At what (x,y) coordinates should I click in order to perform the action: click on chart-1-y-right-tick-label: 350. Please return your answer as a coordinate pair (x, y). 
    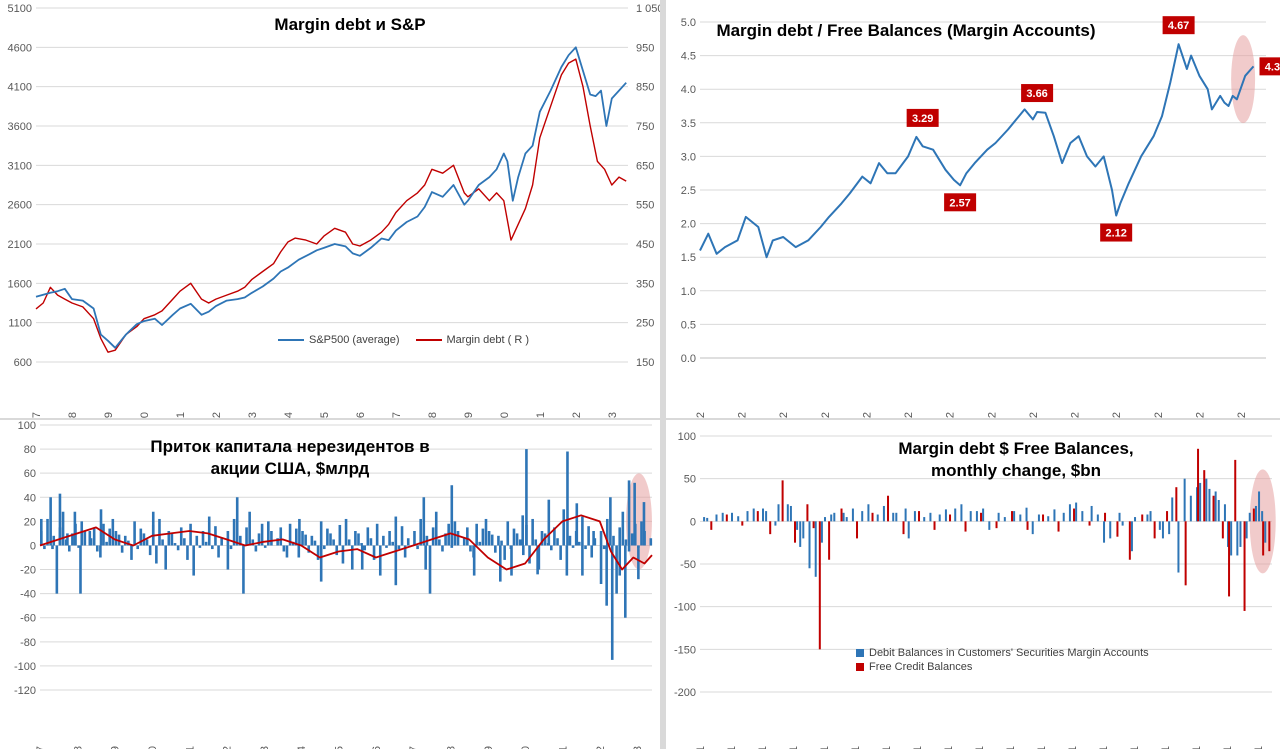
    Looking at the image, I should click on (645, 284).